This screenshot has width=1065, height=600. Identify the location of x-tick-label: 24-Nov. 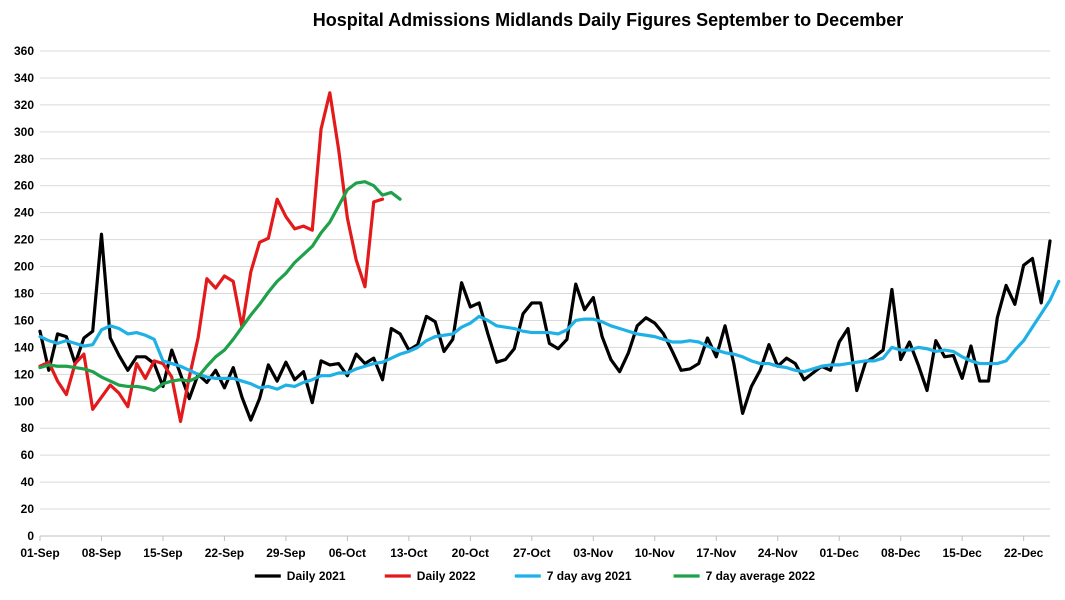
(778, 553).